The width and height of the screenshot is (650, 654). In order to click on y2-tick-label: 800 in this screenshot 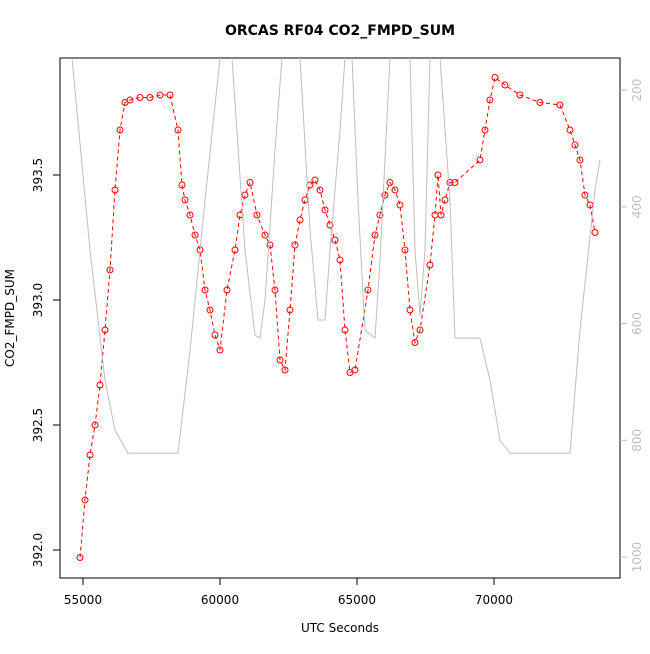, I will do `click(637, 440)`.